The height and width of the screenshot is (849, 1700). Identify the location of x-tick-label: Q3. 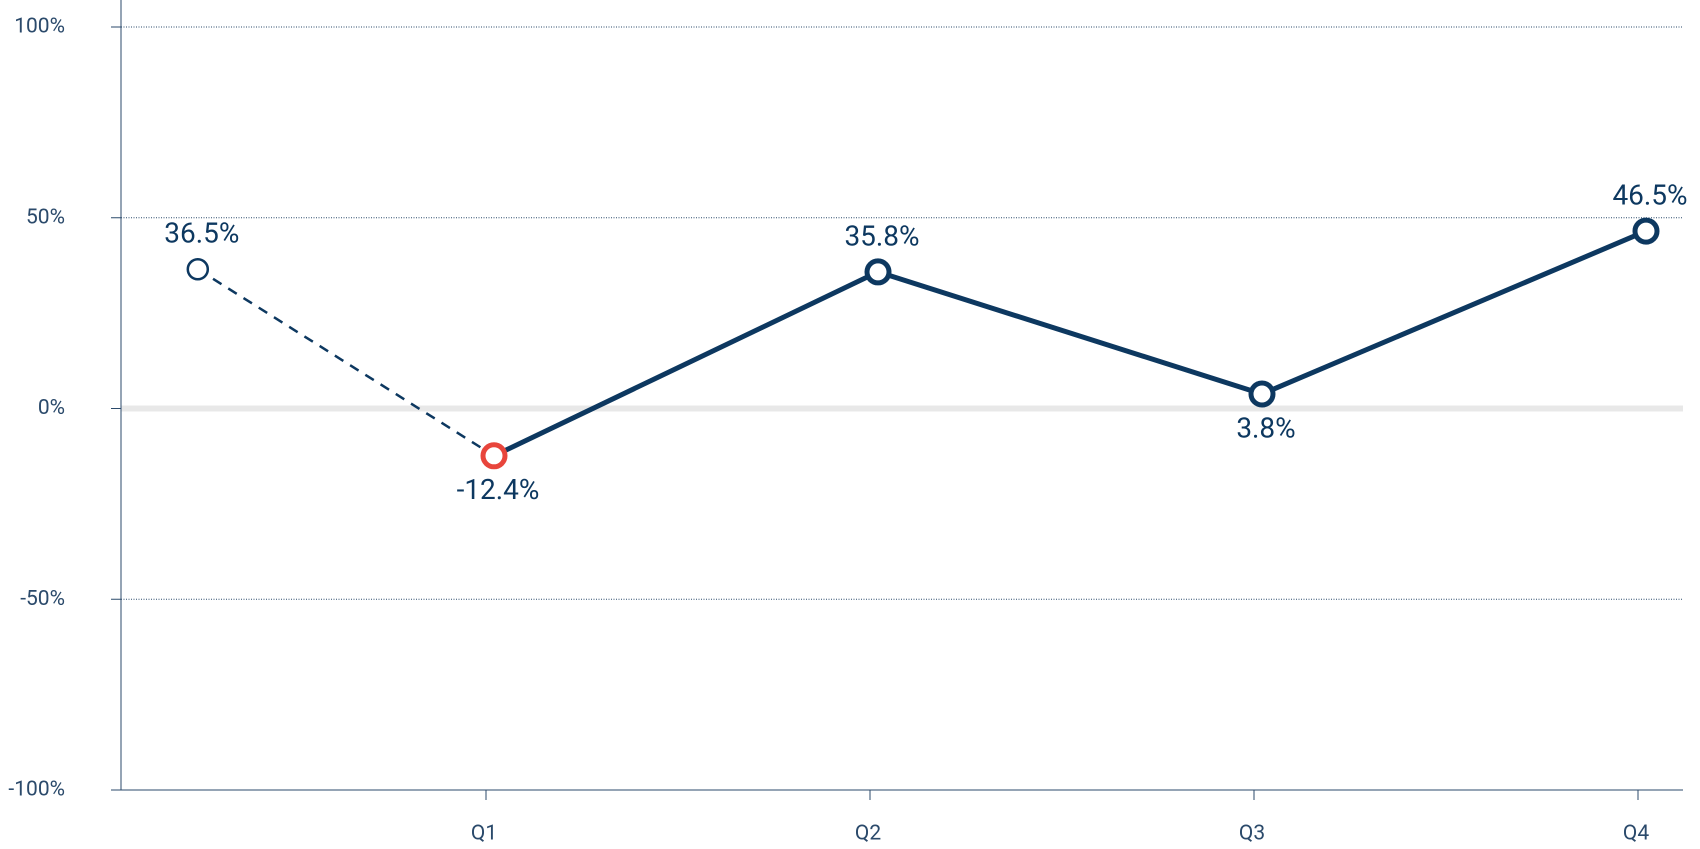
(1252, 834).